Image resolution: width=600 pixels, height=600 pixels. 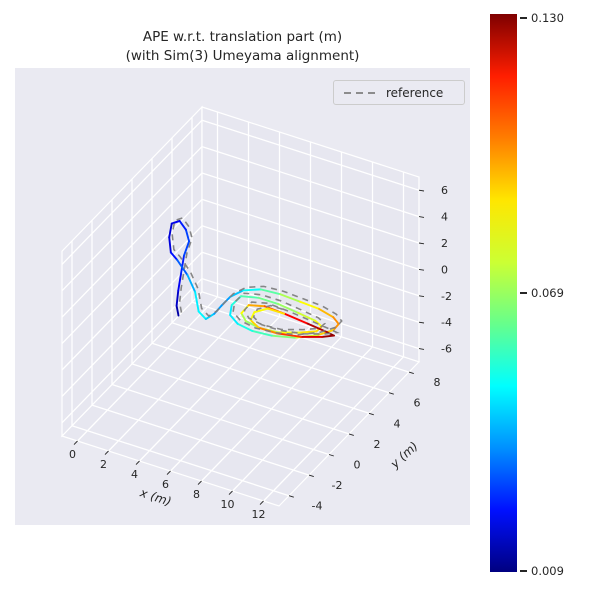 I want to click on colorbar-gradient, so click(x=503, y=293).